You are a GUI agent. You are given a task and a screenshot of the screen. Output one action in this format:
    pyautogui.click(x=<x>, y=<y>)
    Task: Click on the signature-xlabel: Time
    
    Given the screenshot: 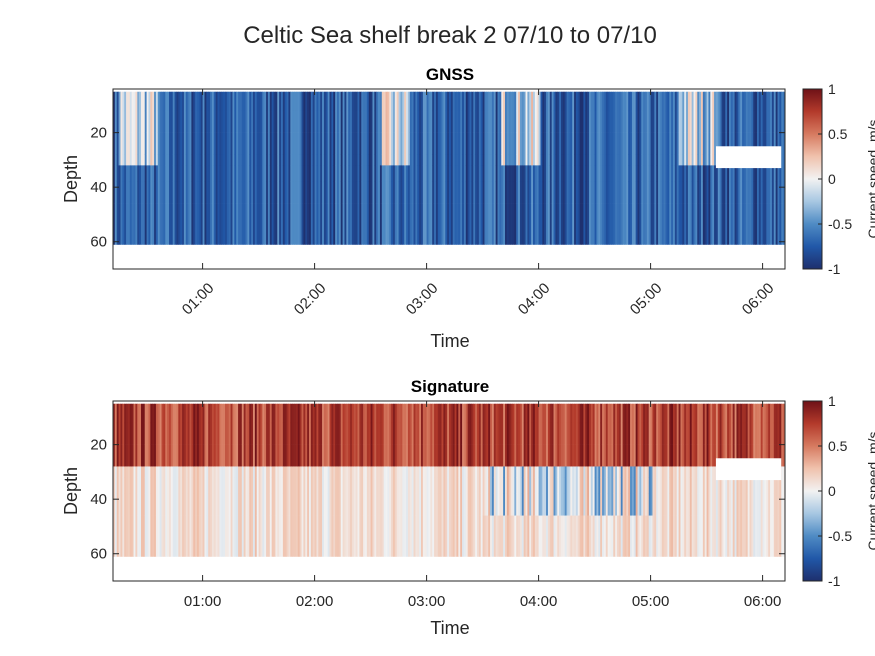 What is the action you would take?
    pyautogui.click(x=449, y=628)
    